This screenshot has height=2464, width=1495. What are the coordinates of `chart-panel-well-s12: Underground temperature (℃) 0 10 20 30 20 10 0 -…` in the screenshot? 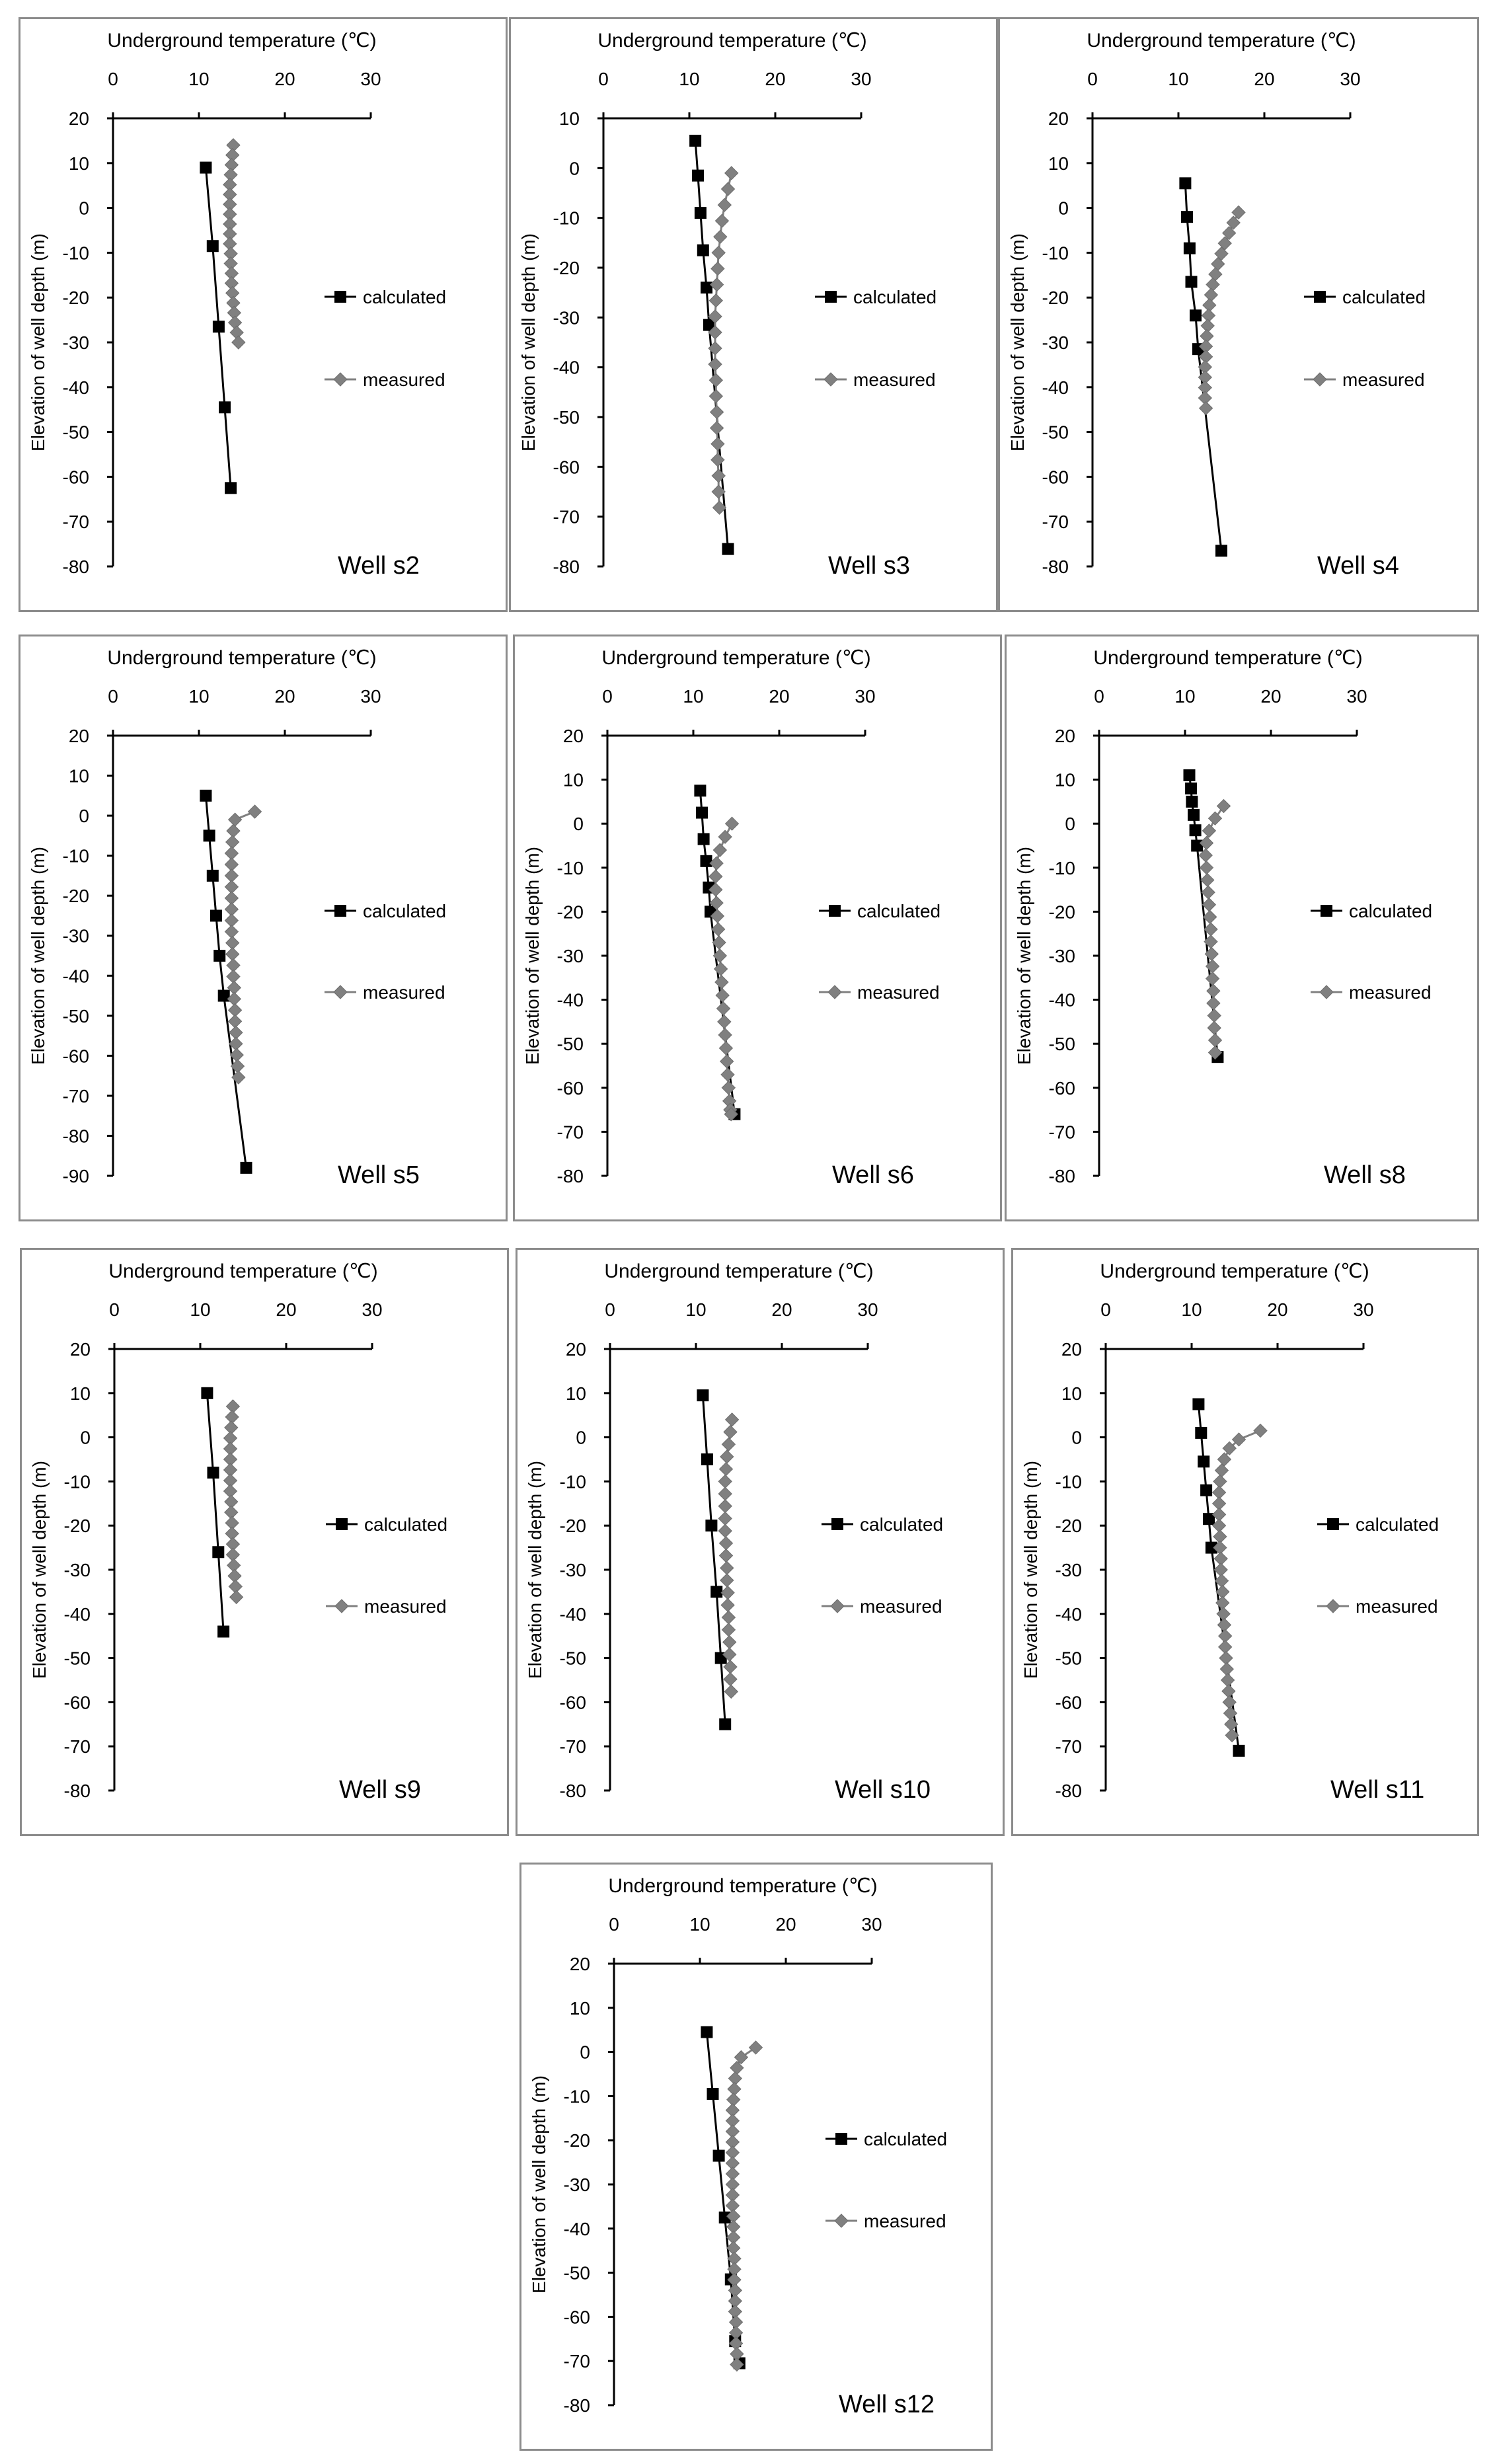 It's located at (756, 2157).